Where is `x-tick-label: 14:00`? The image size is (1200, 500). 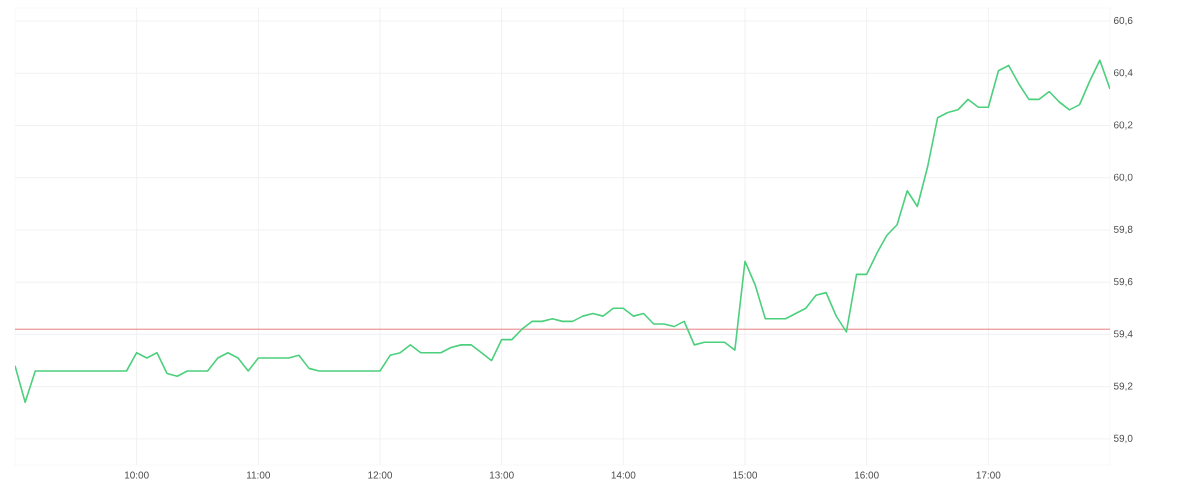
x-tick-label: 14:00 is located at coordinates (623, 475).